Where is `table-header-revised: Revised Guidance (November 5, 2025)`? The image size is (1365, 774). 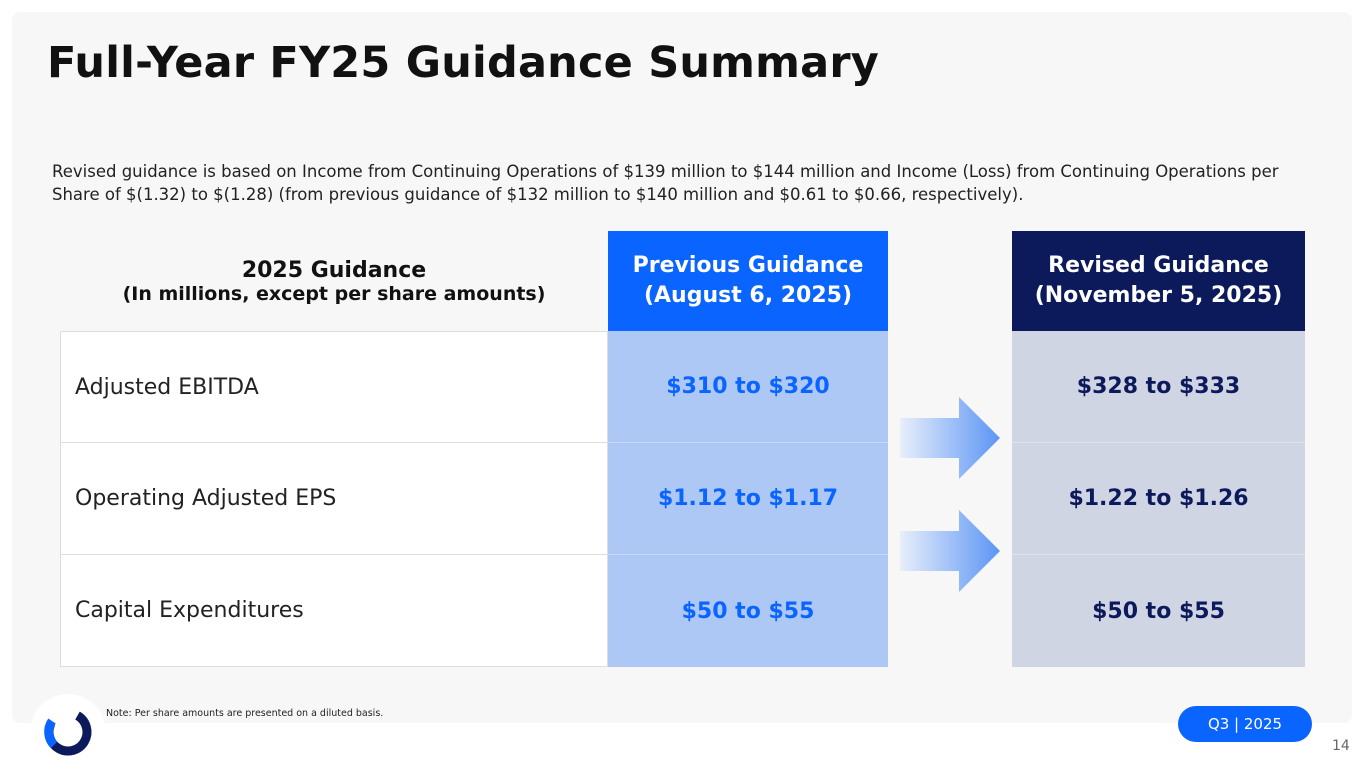
table-header-revised: Revised Guidance (November 5, 2025) is located at coordinates (1158, 281).